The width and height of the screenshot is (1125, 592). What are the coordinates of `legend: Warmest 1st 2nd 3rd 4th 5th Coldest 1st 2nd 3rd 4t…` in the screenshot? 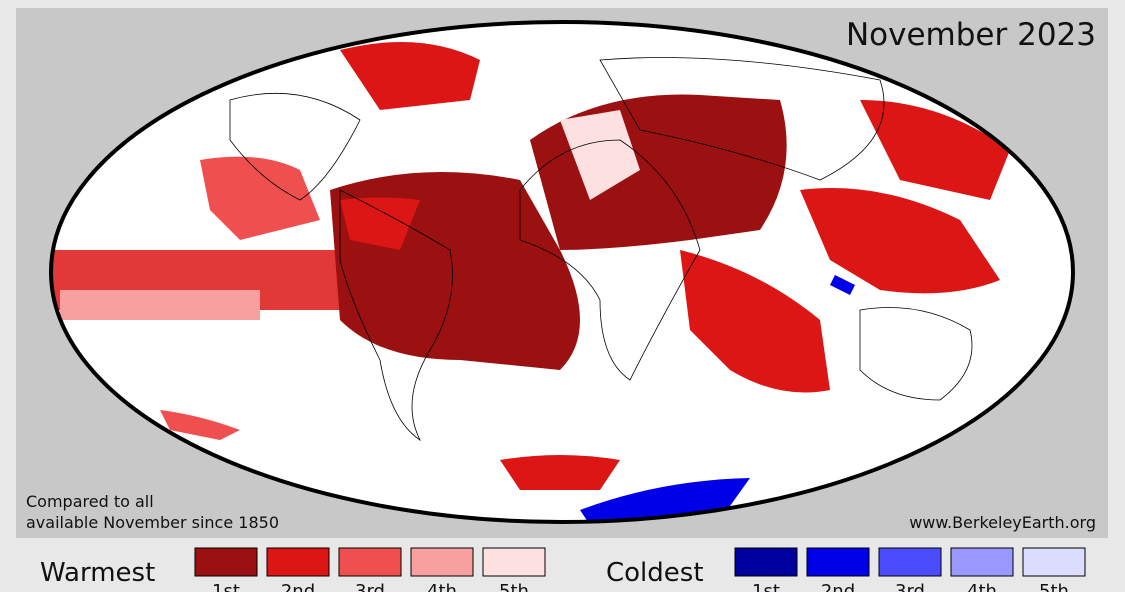 It's located at (563, 569).